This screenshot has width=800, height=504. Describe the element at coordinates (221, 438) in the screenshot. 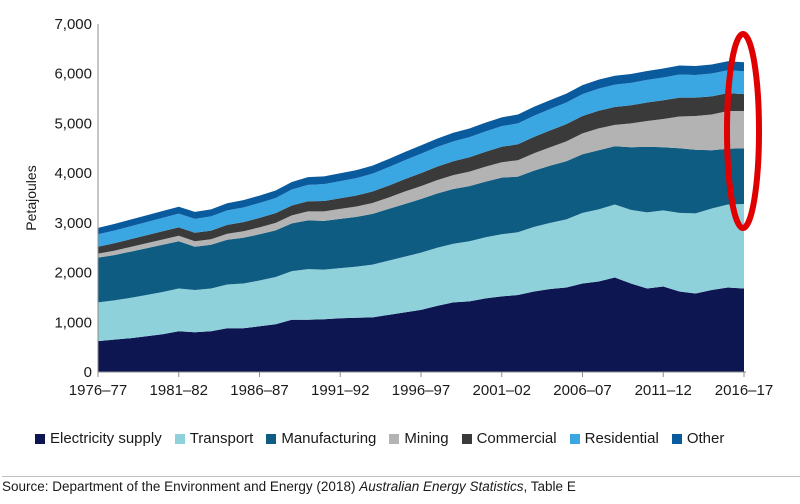

I see `legend-label: Transport` at that location.